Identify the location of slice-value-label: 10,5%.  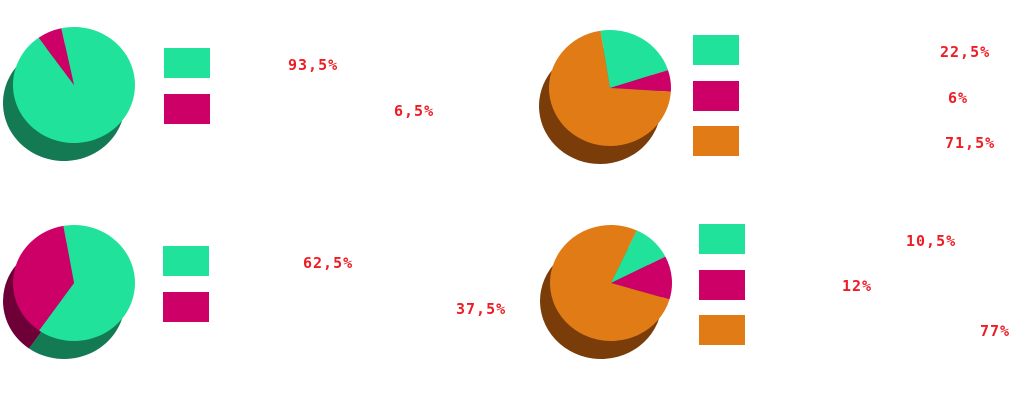
(931, 241).